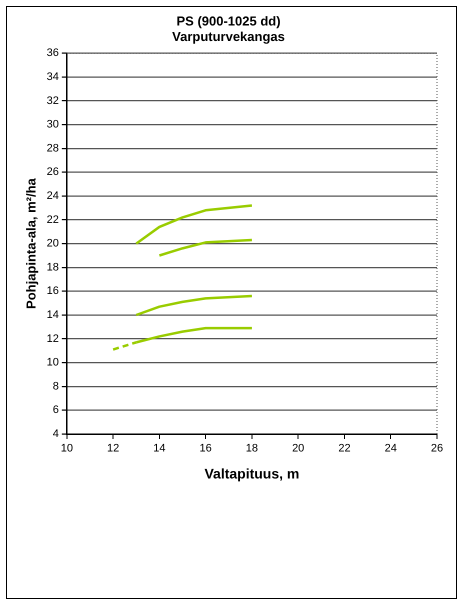 The height and width of the screenshot is (607, 465). What do you see at coordinates (344, 448) in the screenshot?
I see `x-tick-label: 22` at bounding box center [344, 448].